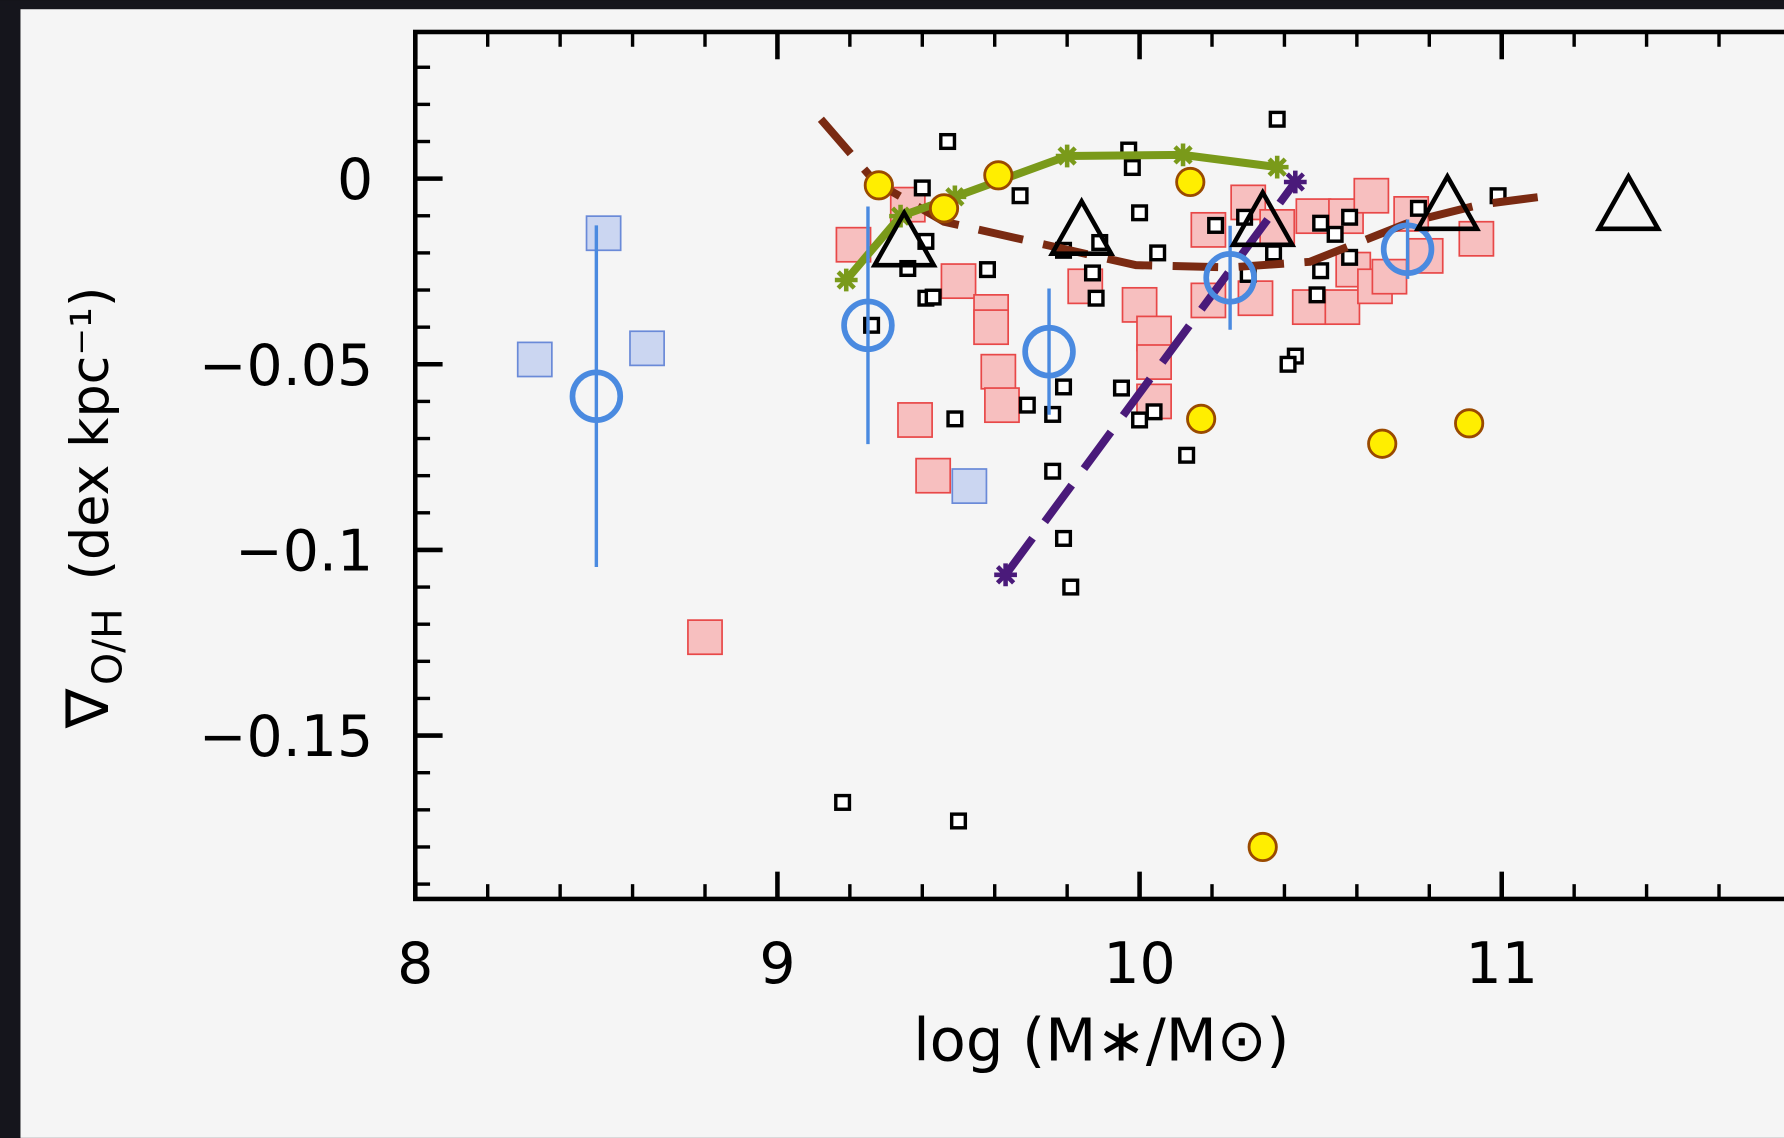 The image size is (1784, 1138). Describe the element at coordinates (286, 737) in the screenshot. I see `y-tick-label: −0.15` at that location.